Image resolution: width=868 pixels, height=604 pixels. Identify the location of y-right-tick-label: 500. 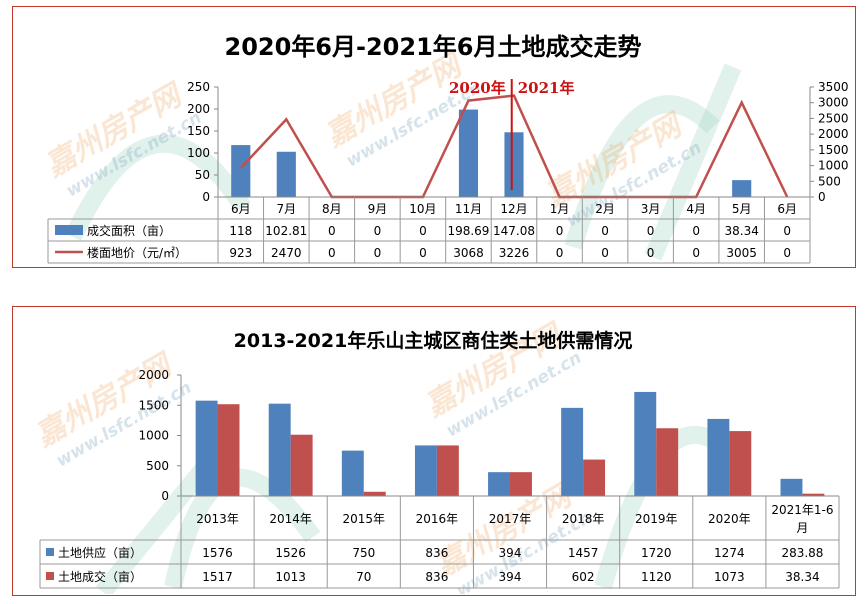
(829, 181).